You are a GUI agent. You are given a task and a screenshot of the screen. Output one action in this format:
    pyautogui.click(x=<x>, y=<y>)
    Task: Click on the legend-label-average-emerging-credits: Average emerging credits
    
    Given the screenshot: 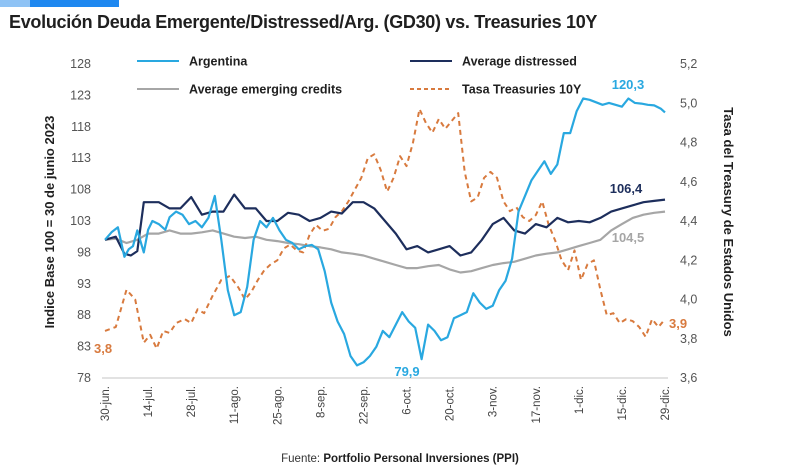 What is the action you would take?
    pyautogui.click(x=265, y=90)
    